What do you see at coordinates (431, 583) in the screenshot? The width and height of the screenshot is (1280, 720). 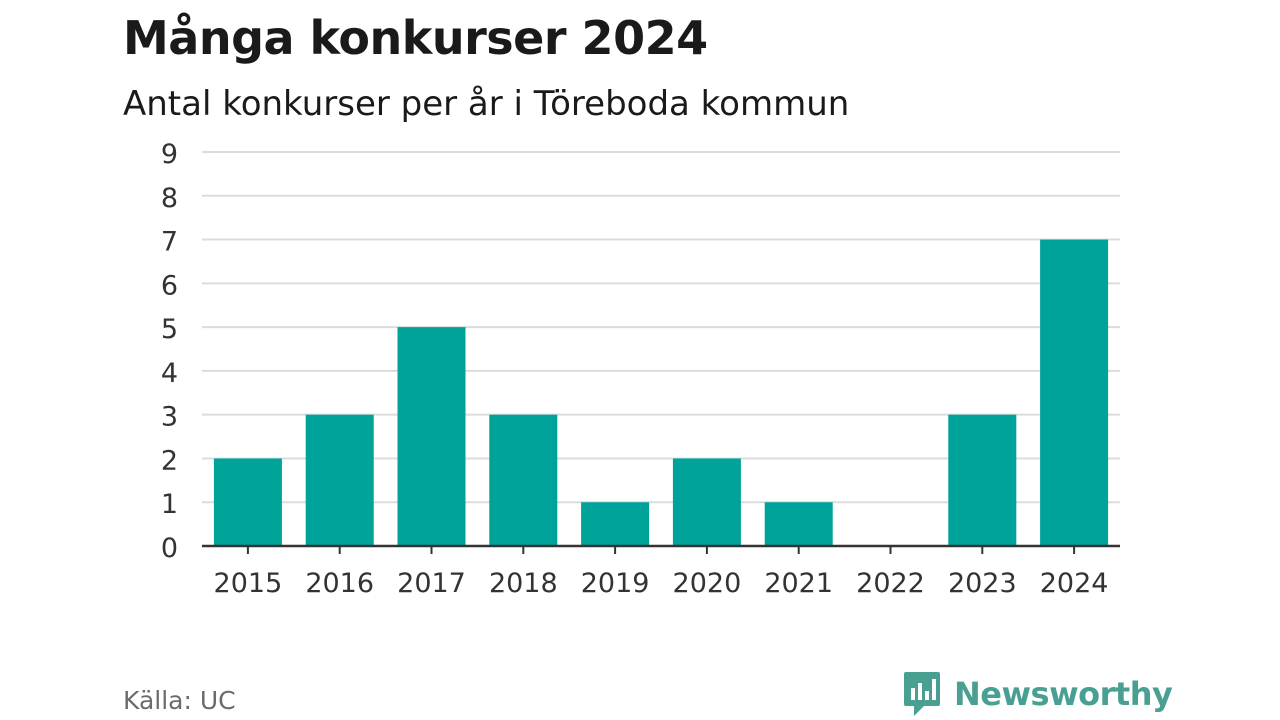 I see `x-tick-label: 2017` at bounding box center [431, 583].